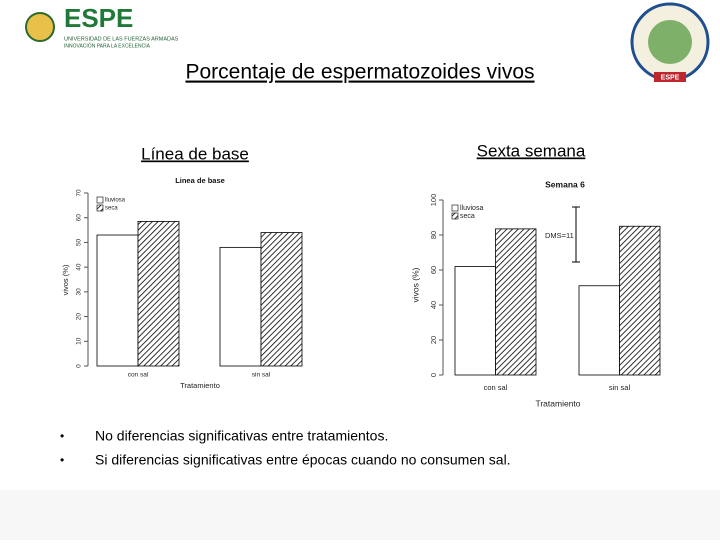 This screenshot has width=720, height=545. What do you see at coordinates (79, 292) in the screenshot?
I see `y-tick-label: 30` at bounding box center [79, 292].